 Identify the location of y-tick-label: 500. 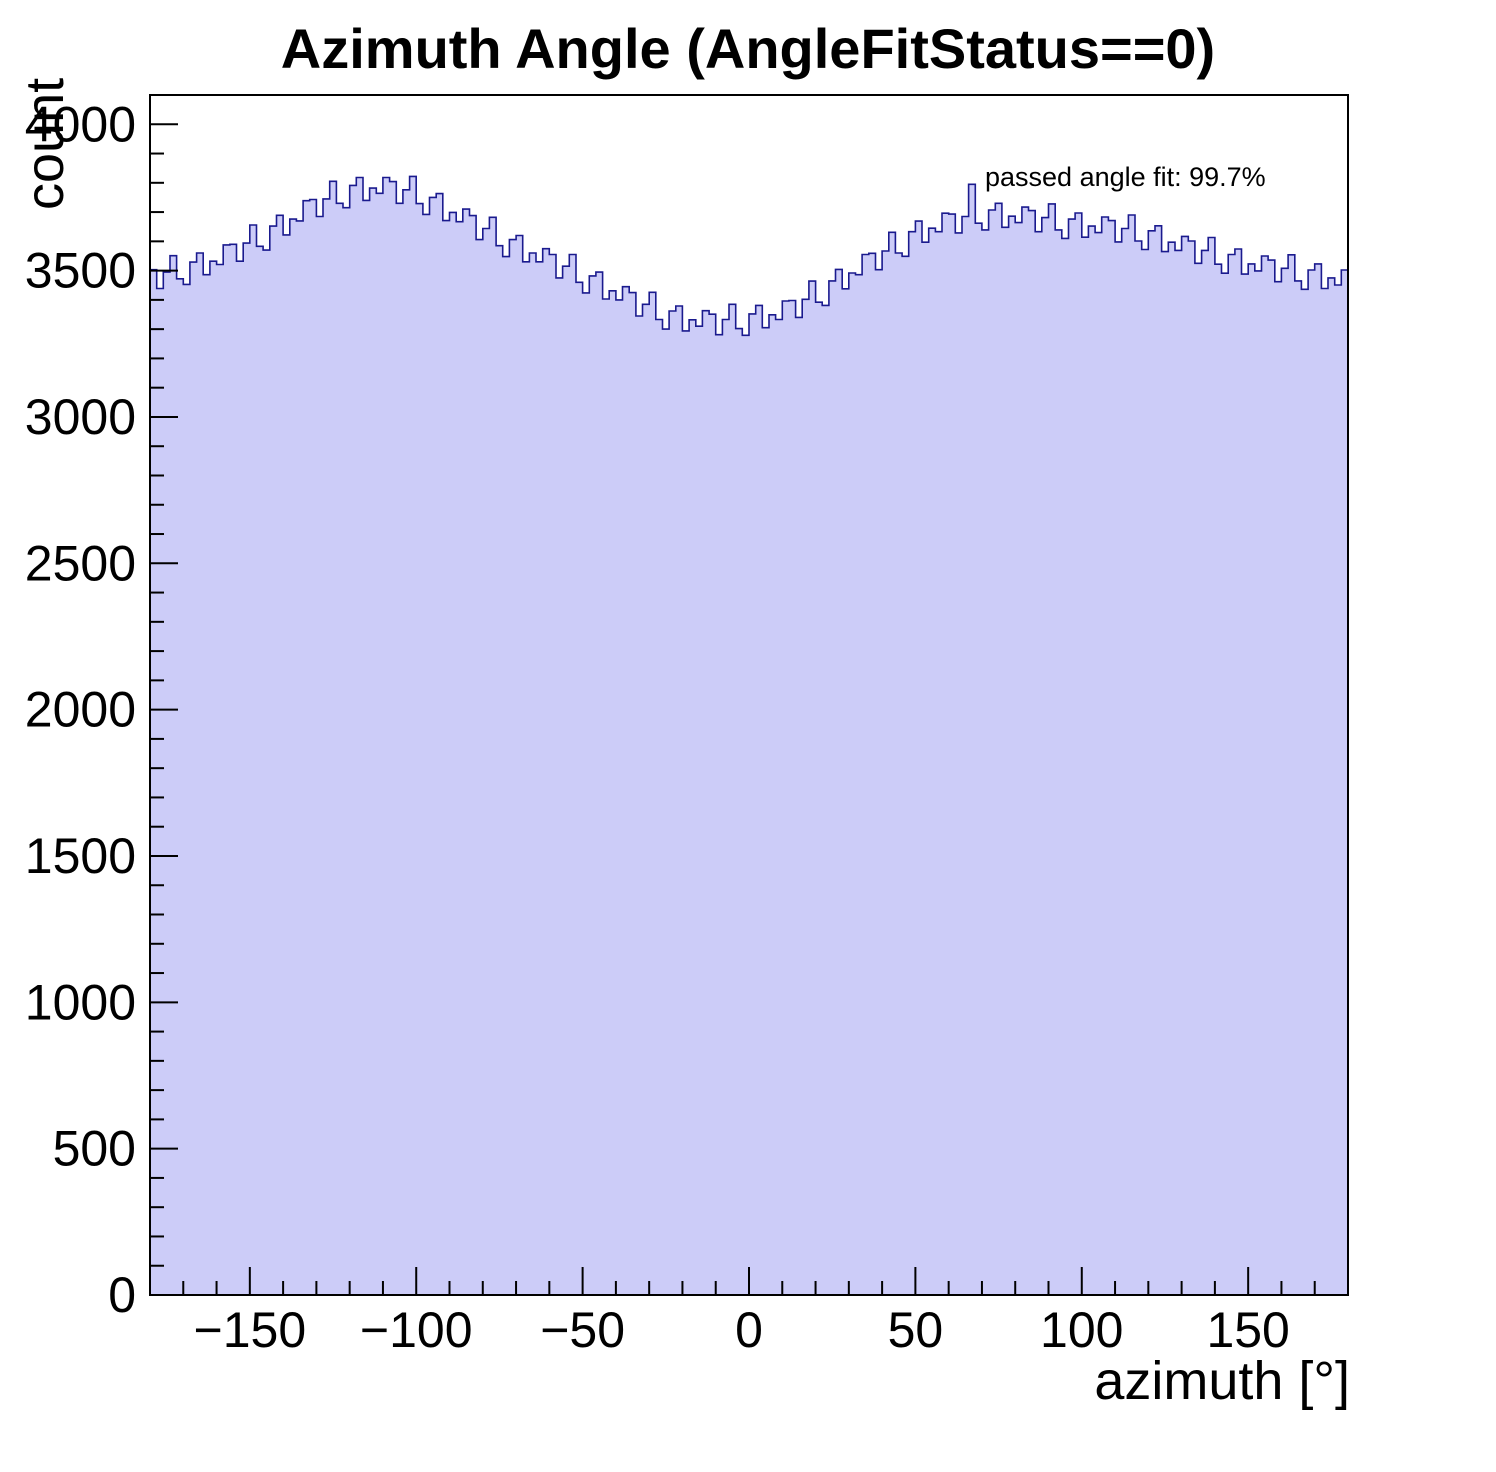
(94, 1149).